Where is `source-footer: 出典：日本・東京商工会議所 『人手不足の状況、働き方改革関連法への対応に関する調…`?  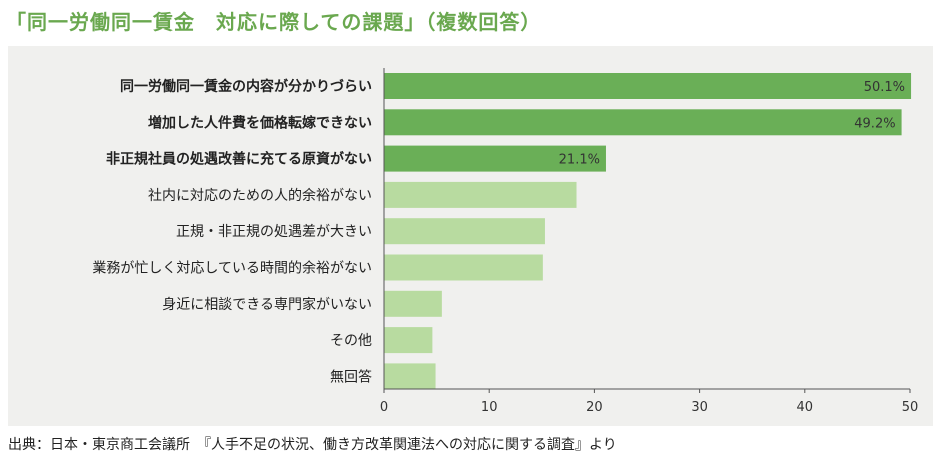
source-footer: 出典：日本・東京商工会議所 『人手不足の状況、働き方改革関連法への対応に関する調… is located at coordinates (312, 445).